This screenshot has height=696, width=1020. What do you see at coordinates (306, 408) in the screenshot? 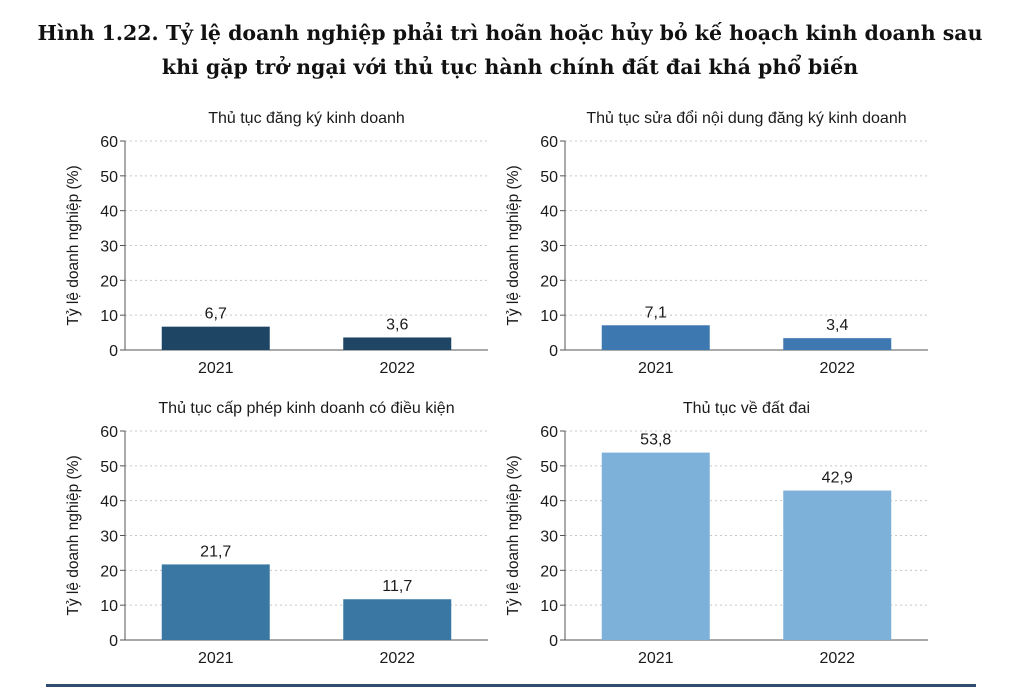
I see `chart-title: Thủ tục cấp phép kinh doanh có điều kiện` at bounding box center [306, 408].